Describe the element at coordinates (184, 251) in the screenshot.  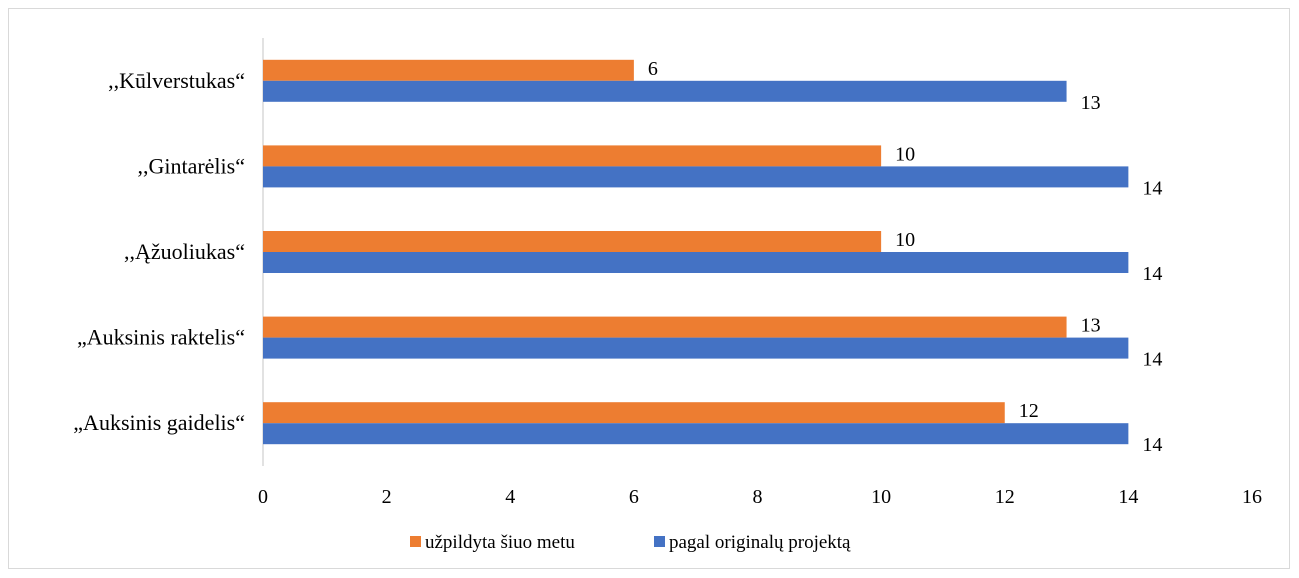
I see `category-label: ,,Ąžuoliukas“` at that location.